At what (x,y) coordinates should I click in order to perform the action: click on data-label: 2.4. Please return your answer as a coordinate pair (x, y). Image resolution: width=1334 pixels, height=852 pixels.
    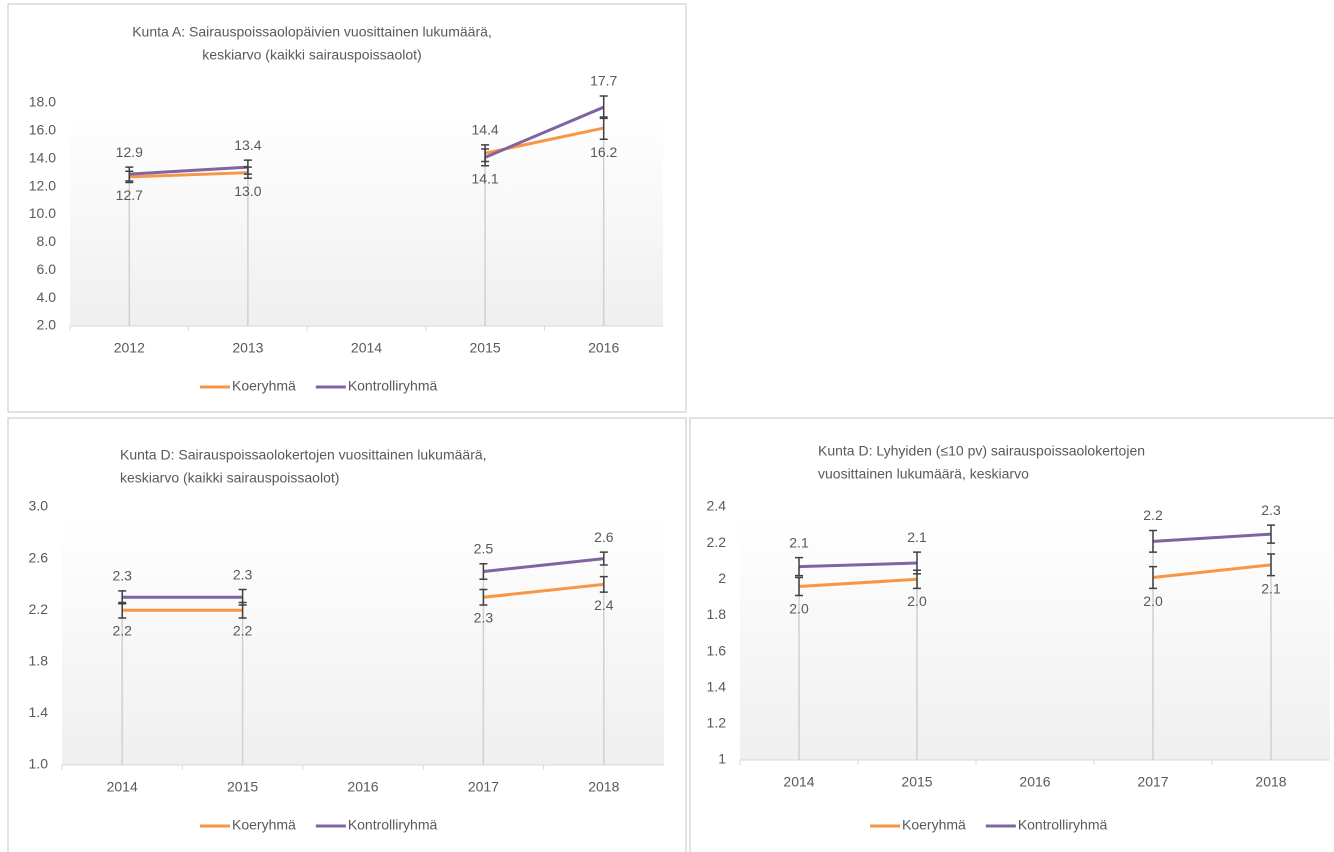
    Looking at the image, I should click on (604, 605).